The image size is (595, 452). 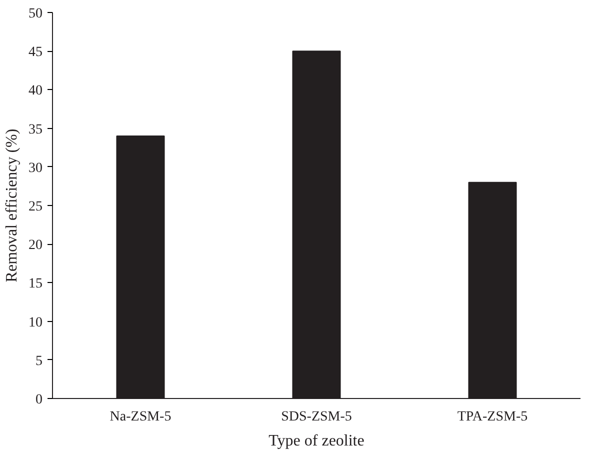 I want to click on y-tick-label: 40, so click(x=35, y=91).